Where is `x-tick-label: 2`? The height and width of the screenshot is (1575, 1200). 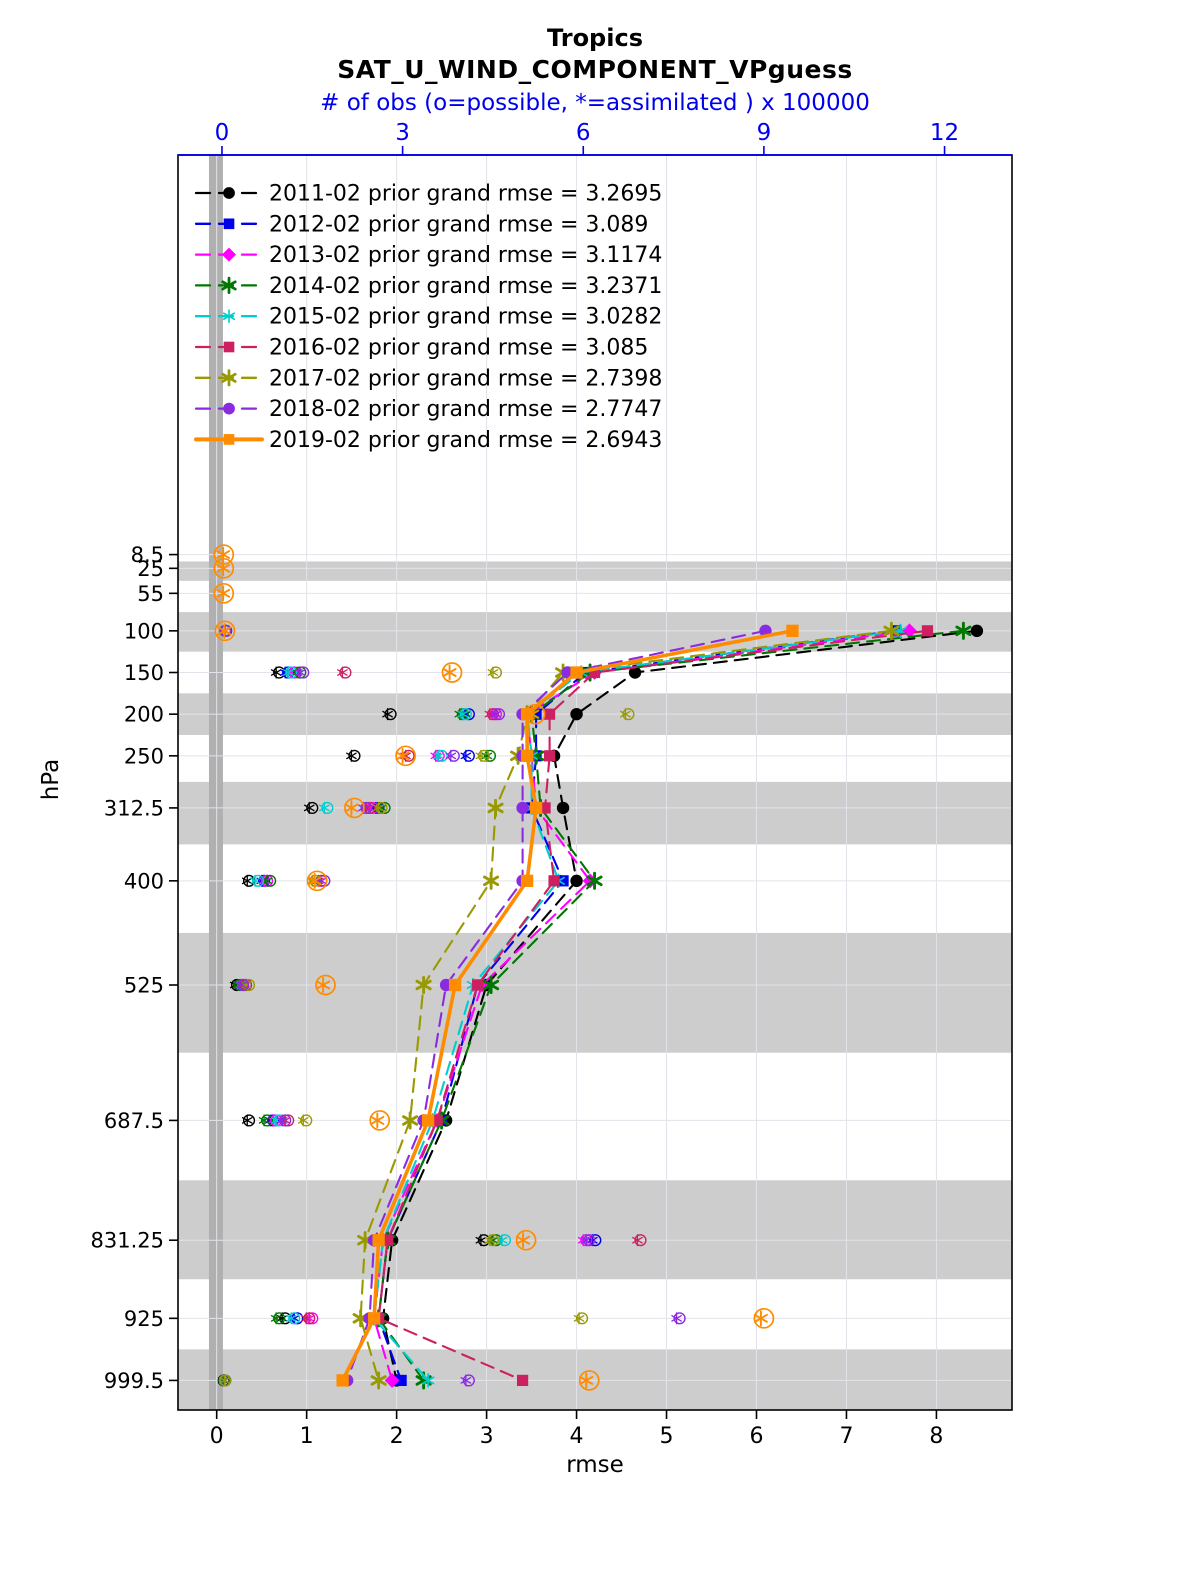 x-tick-label: 2 is located at coordinates (397, 1436).